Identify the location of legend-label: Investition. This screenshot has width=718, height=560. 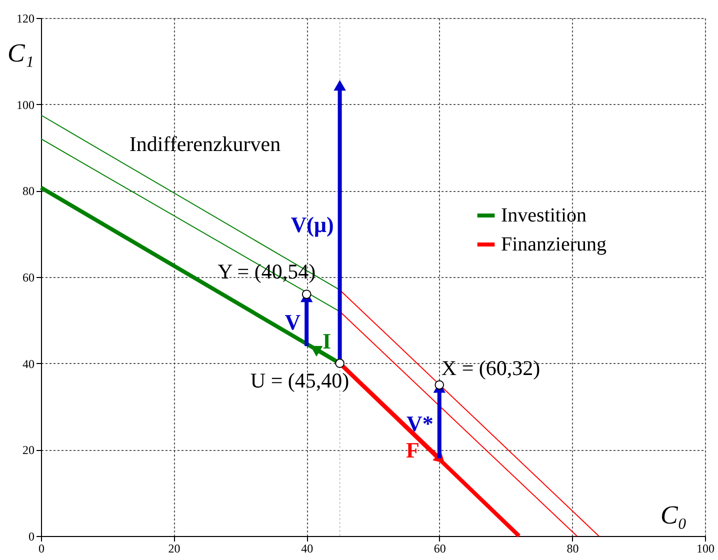
(544, 215).